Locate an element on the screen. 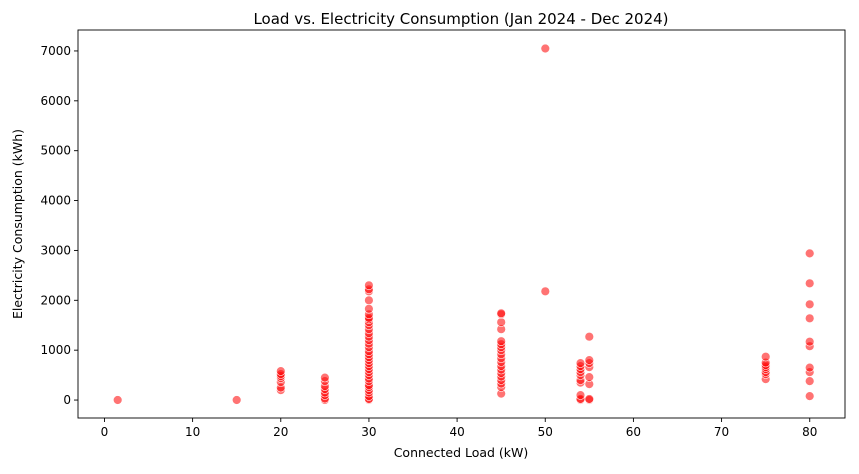  y-tick-label: 3000 is located at coordinates (55, 250).